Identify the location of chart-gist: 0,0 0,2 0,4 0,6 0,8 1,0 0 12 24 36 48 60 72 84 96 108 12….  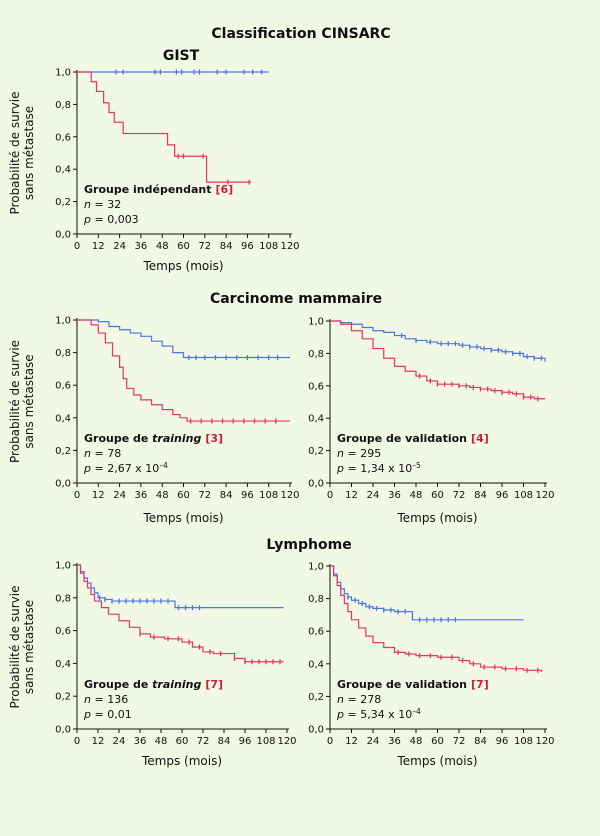
(154, 171).